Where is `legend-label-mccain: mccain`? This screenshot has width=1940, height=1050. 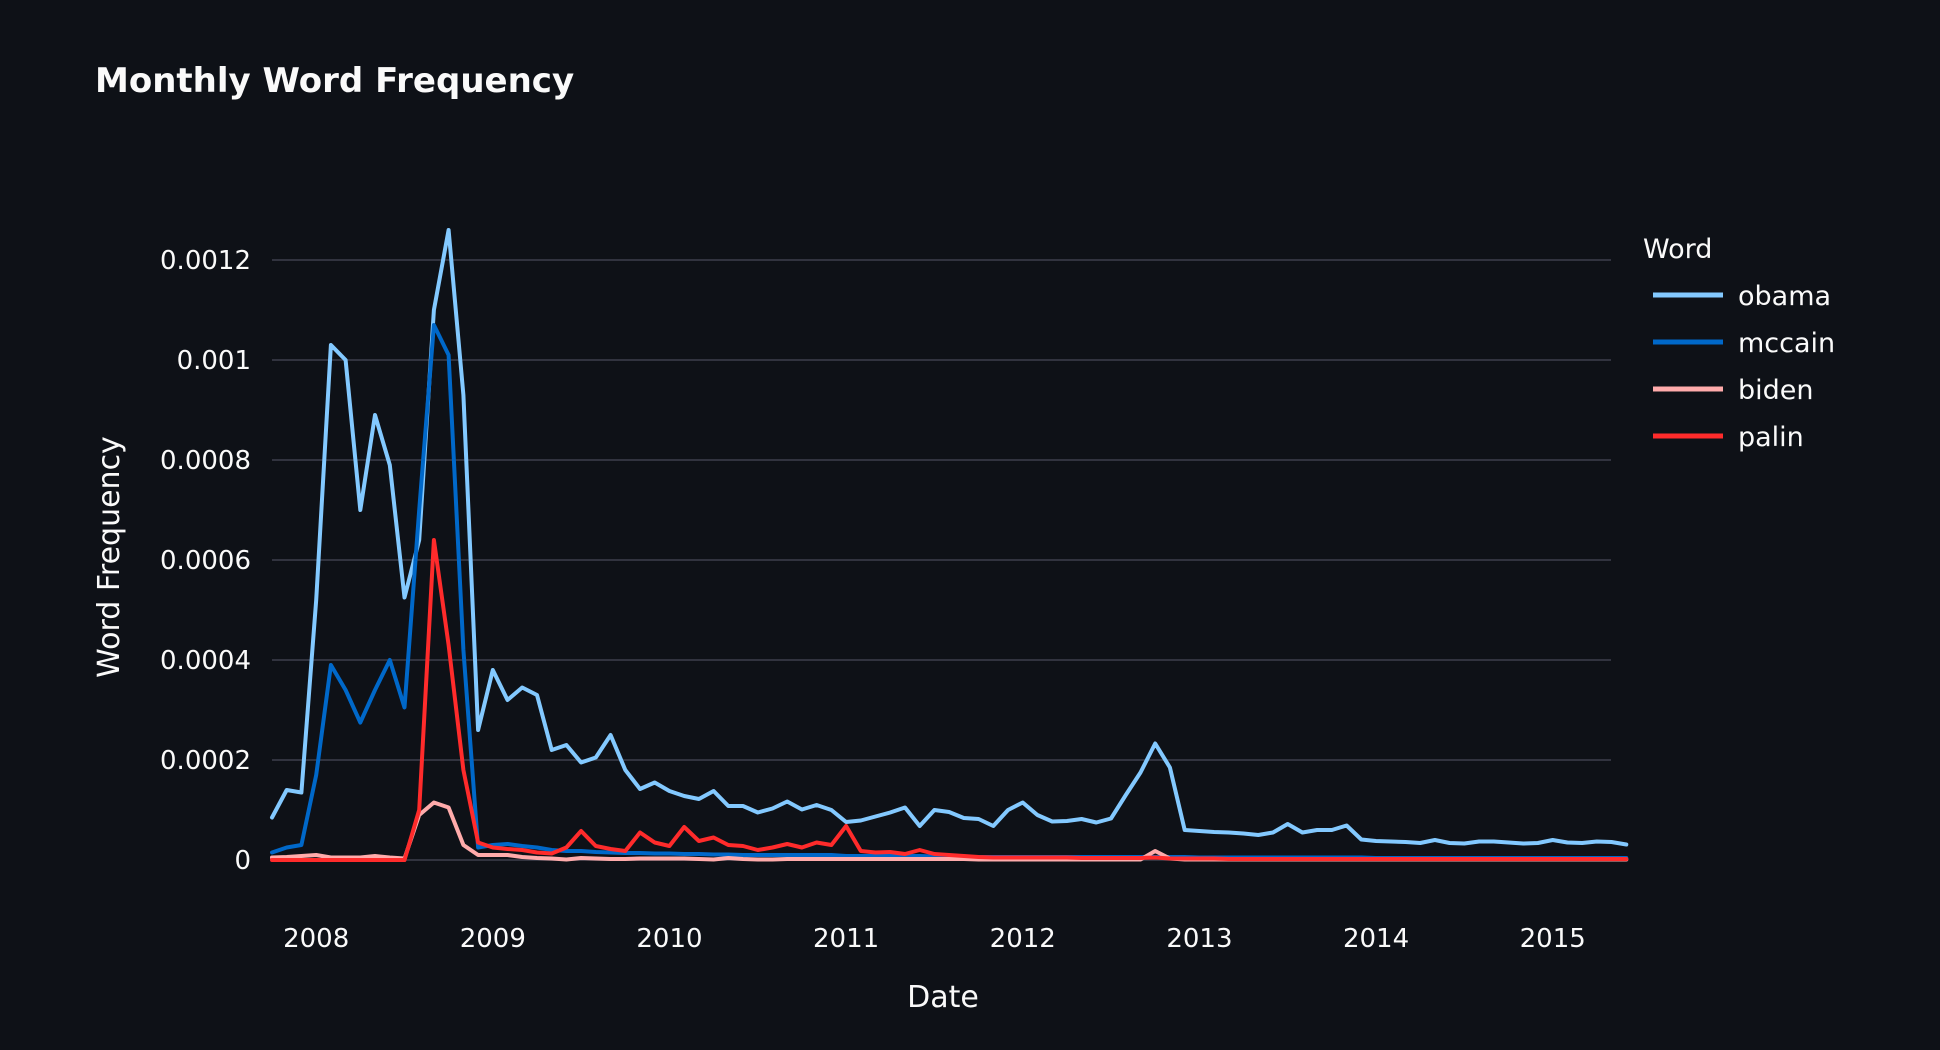 legend-label-mccain: mccain is located at coordinates (1786, 343).